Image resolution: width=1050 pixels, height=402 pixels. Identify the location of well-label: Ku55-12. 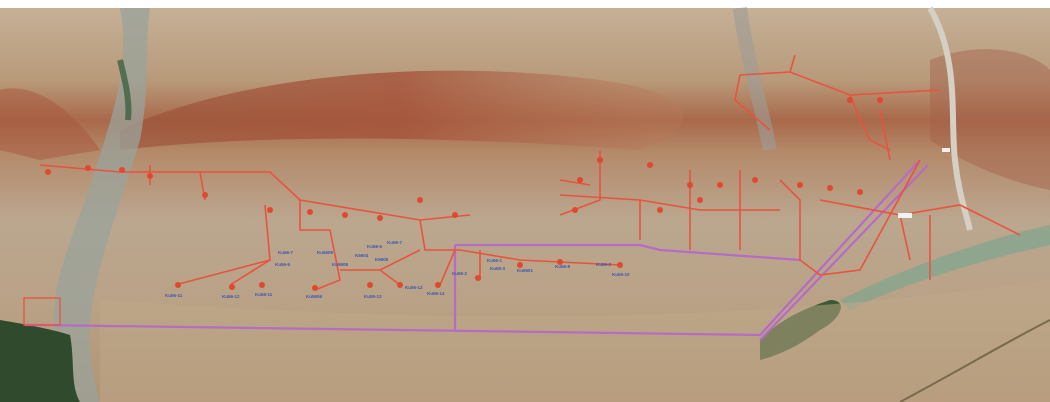
(414, 287).